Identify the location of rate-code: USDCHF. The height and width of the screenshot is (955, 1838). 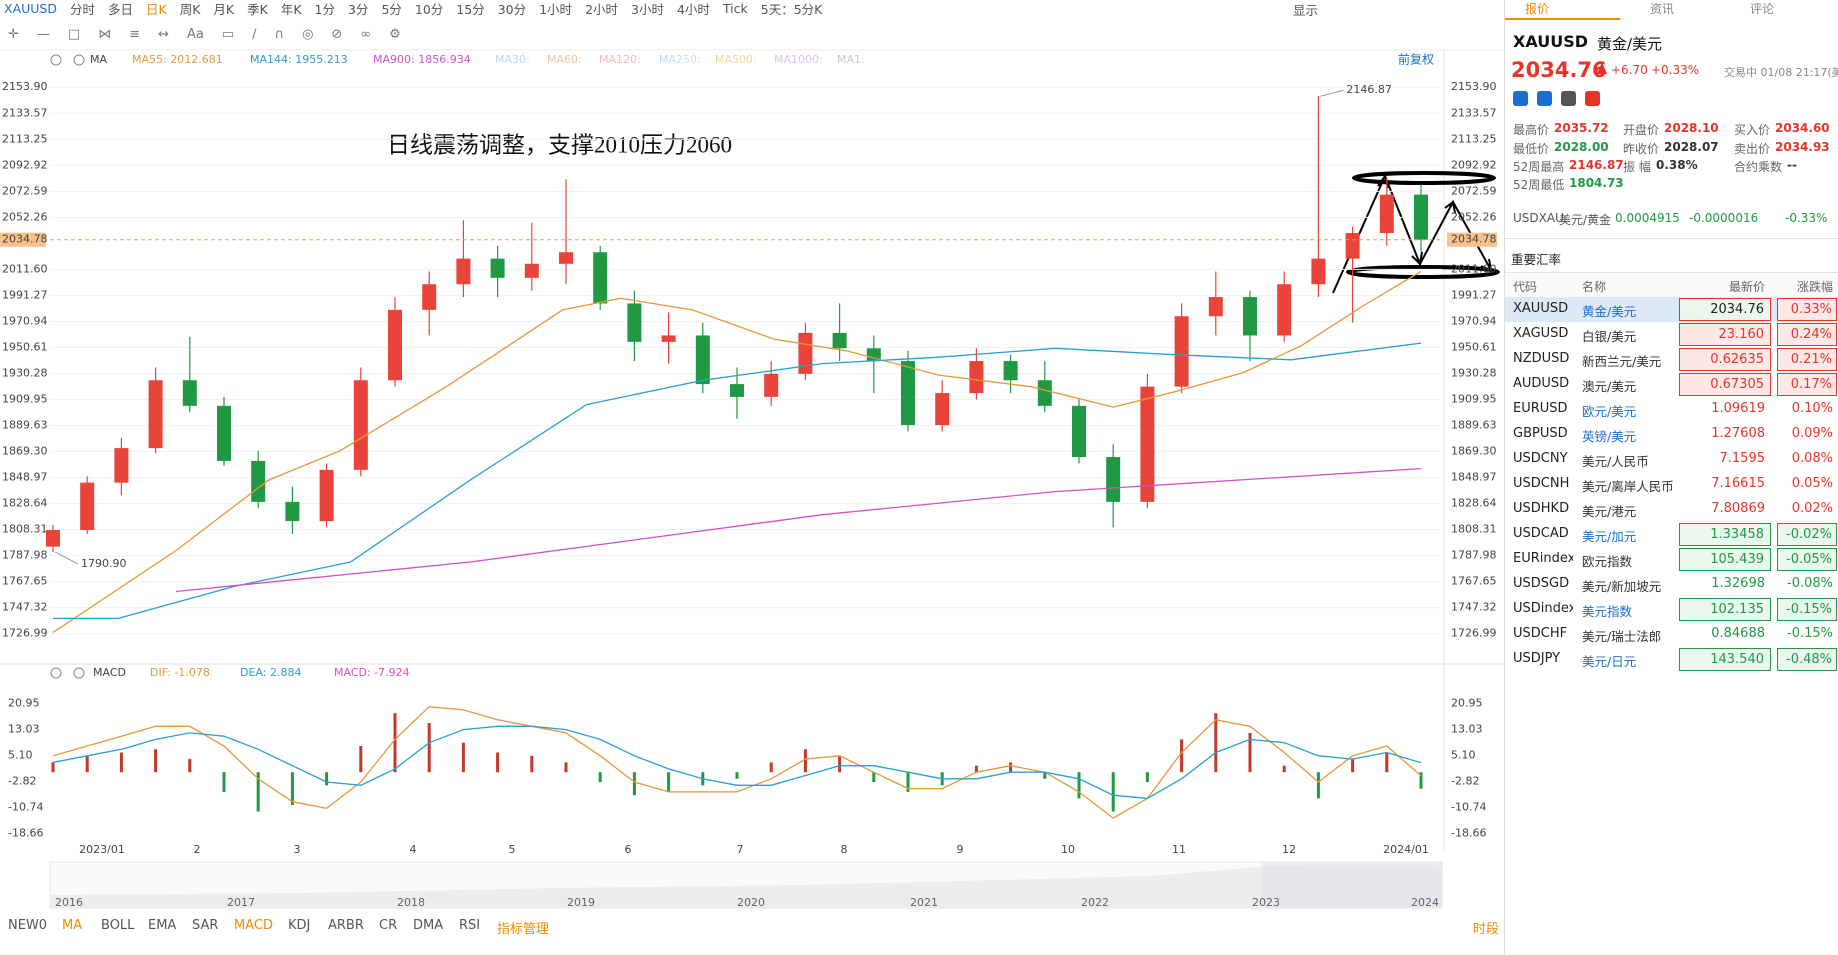
(1540, 633).